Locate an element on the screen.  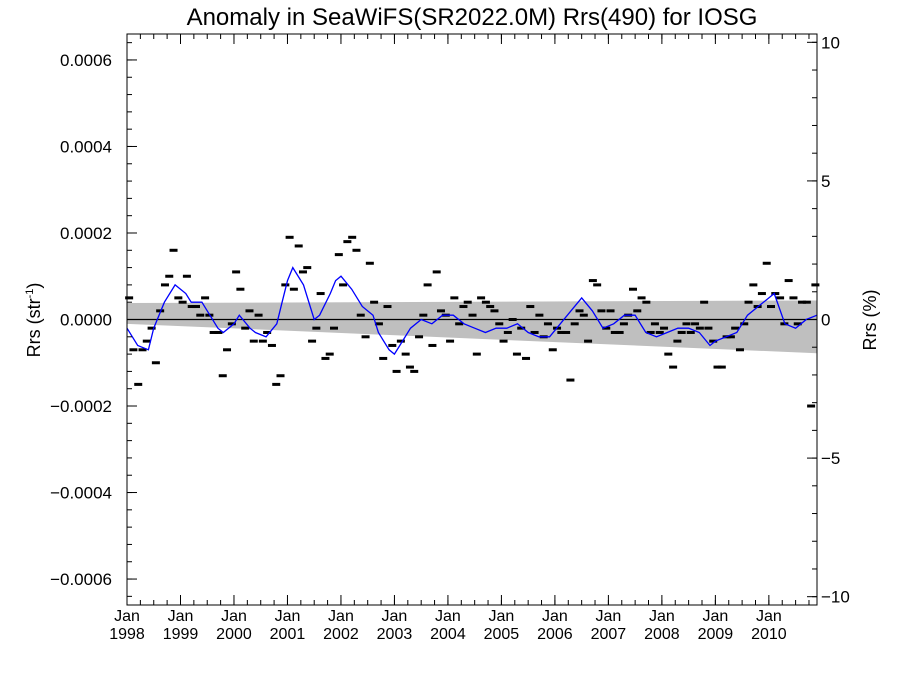
x-tick-year-label: 2007 is located at coordinates (609, 634).